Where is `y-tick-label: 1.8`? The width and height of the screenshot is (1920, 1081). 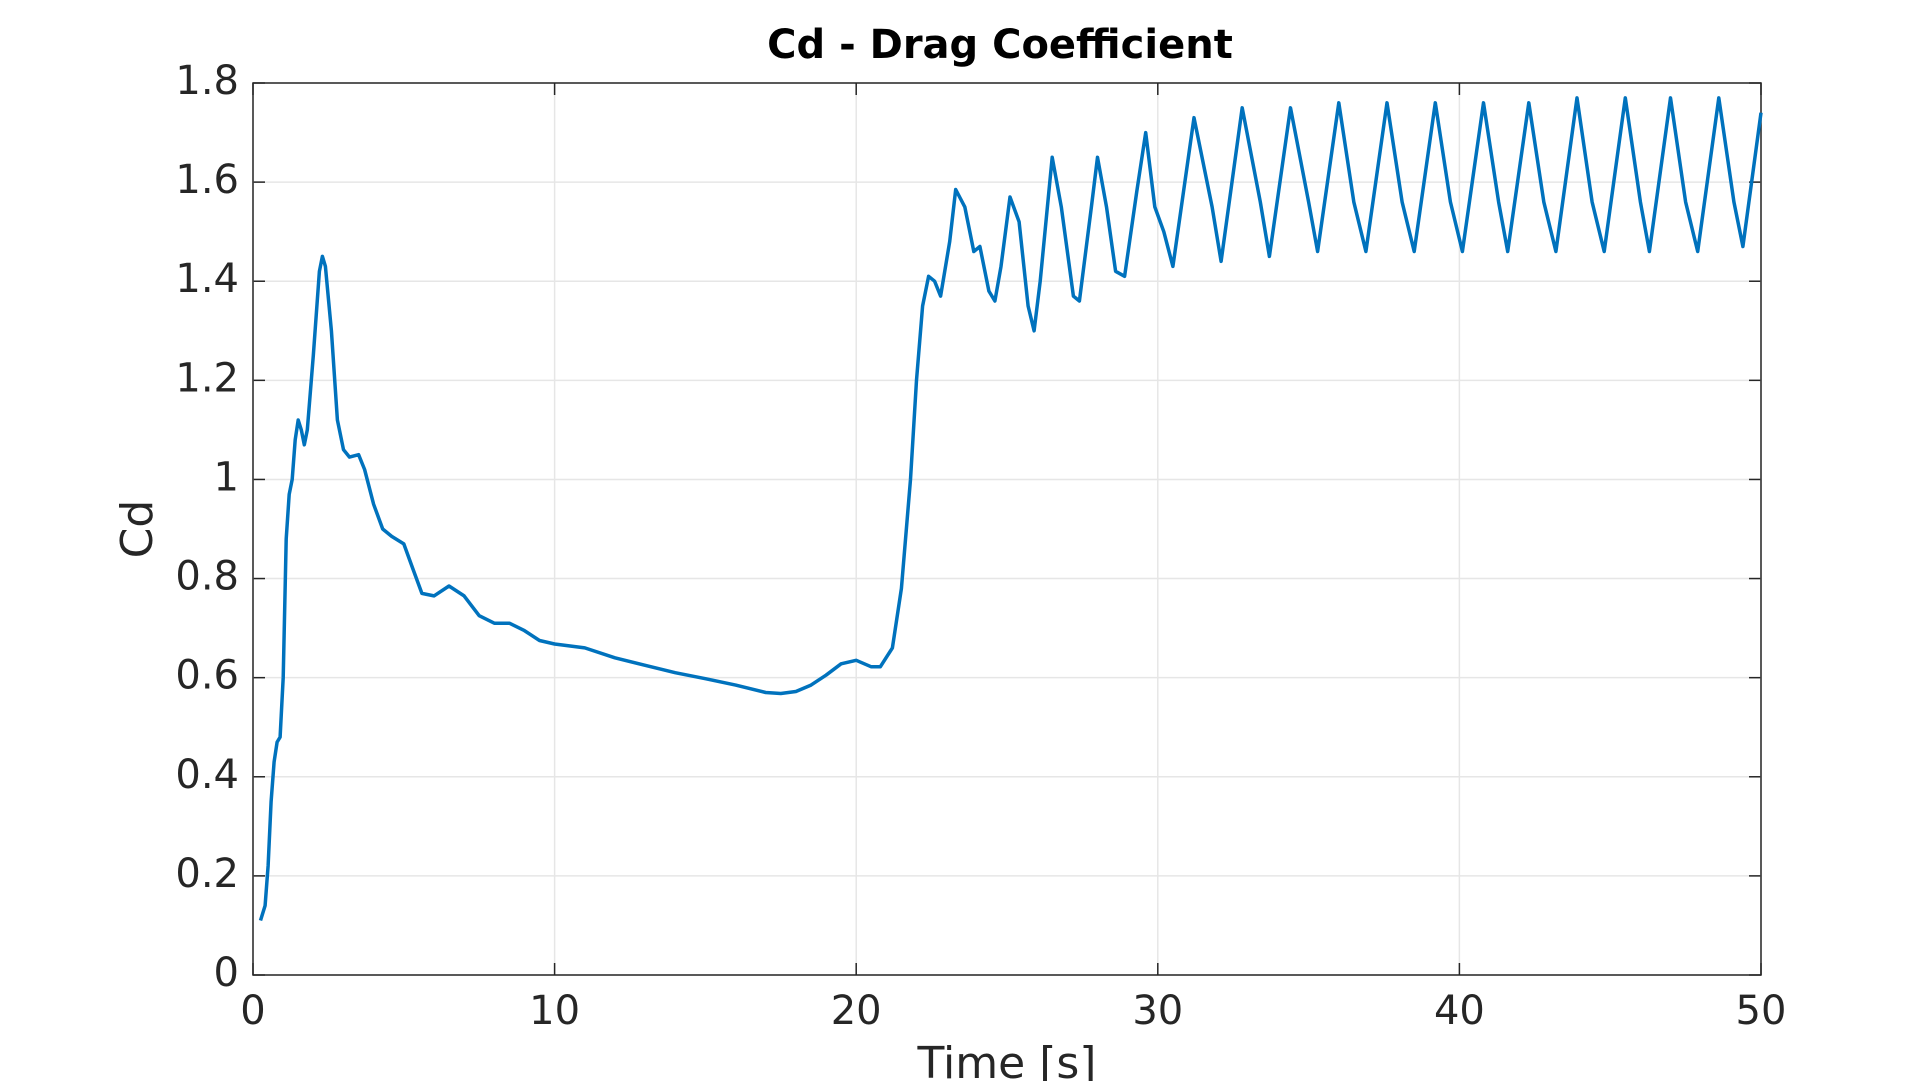
y-tick-label: 1.8 is located at coordinates (207, 81).